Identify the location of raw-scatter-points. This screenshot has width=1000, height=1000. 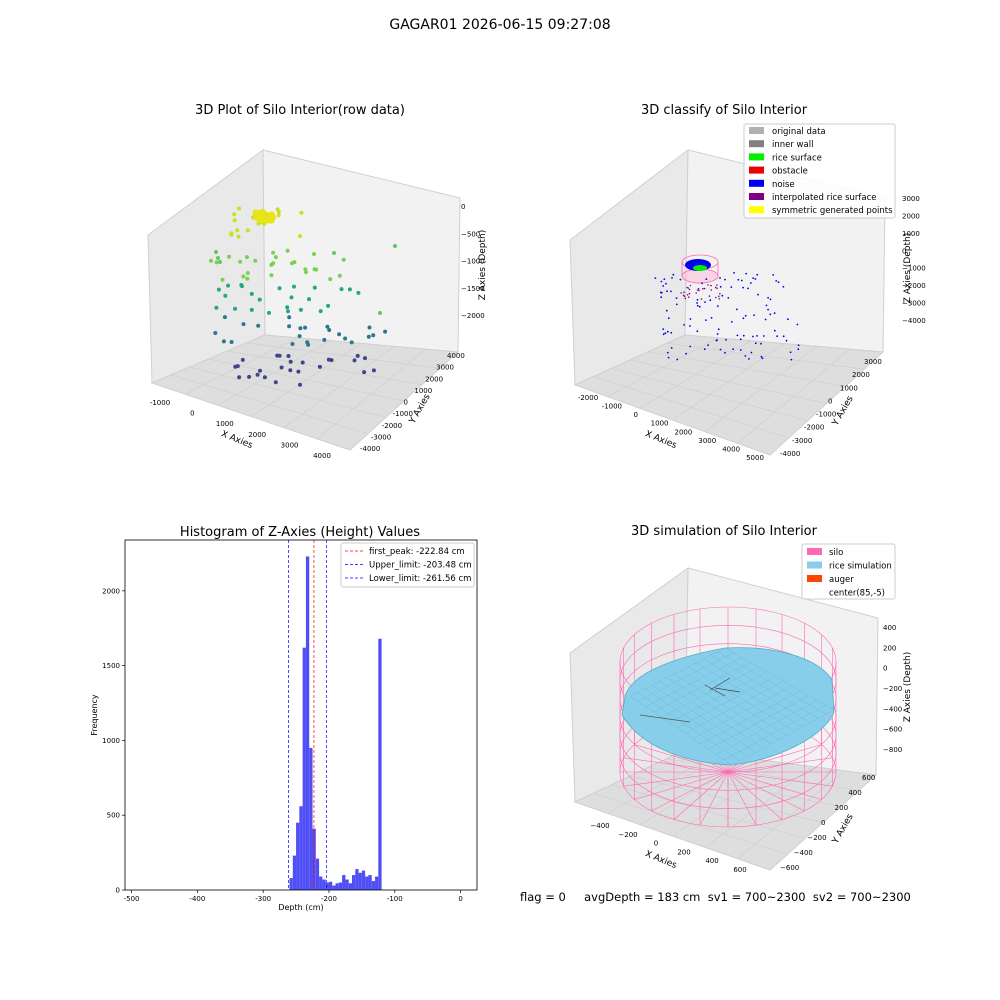
(303, 296).